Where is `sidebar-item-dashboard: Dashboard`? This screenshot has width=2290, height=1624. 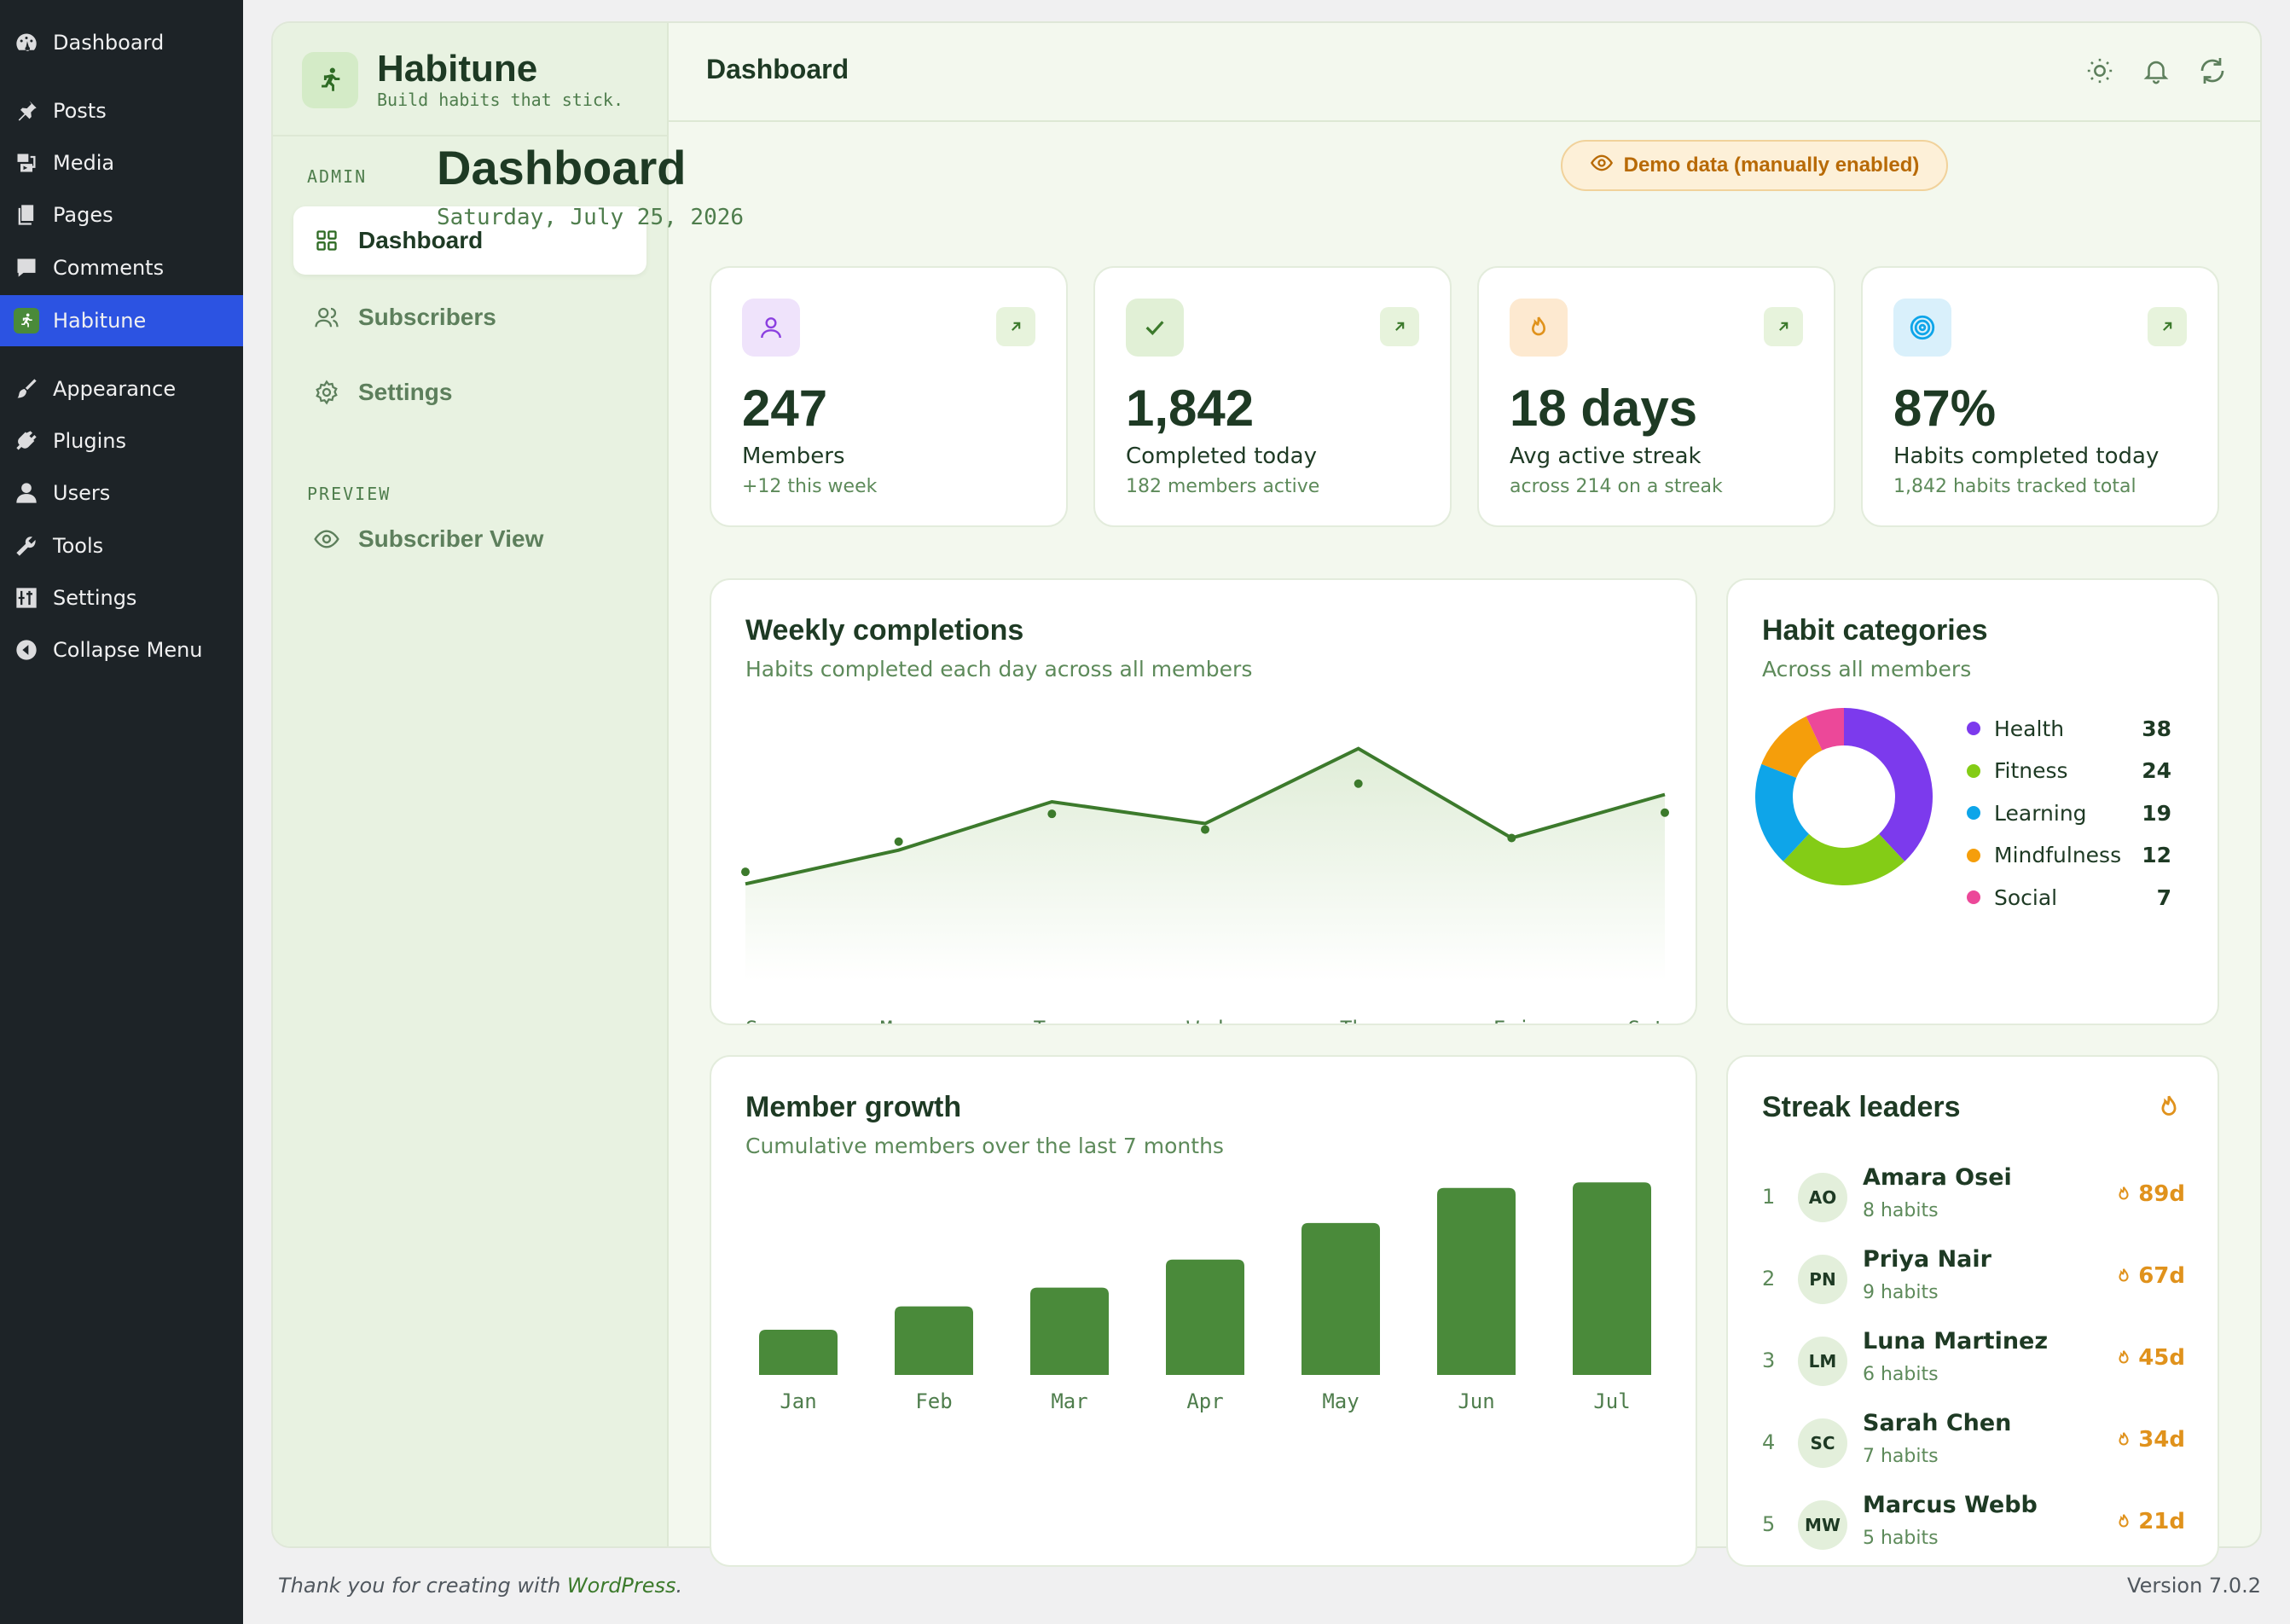
sidebar-item-dashboard: Dashboard is located at coordinates (470, 240).